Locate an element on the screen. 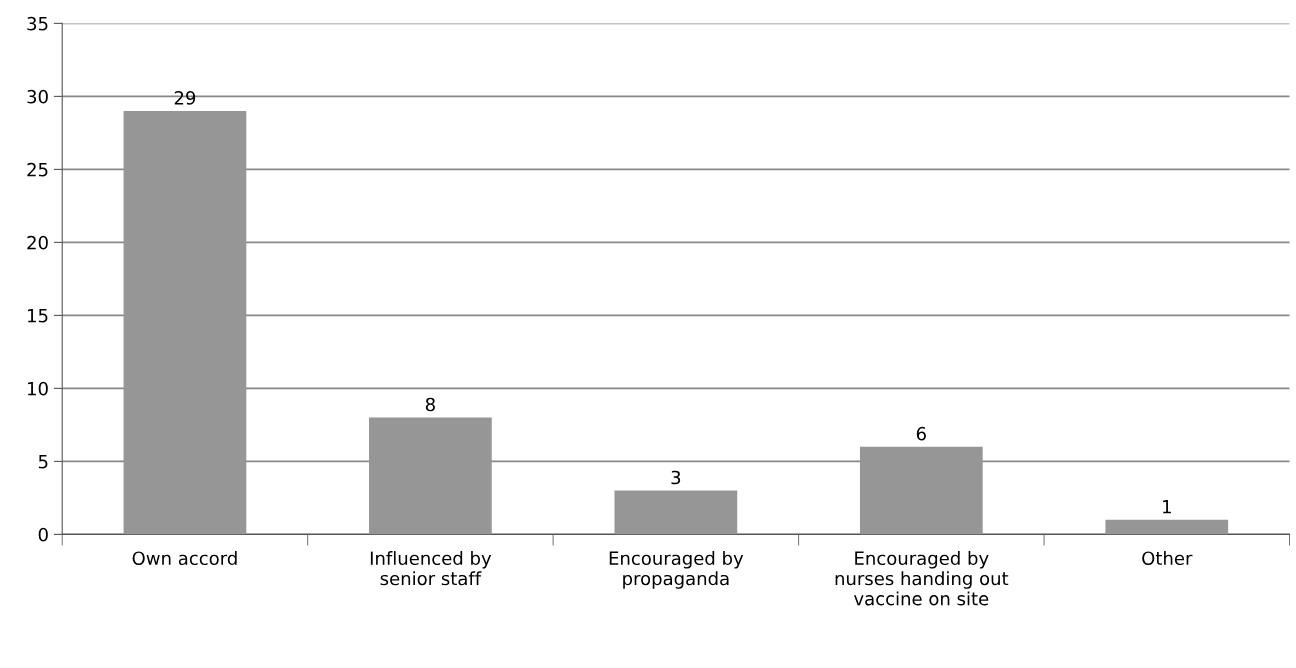  y-tick-label: 5 is located at coordinates (43, 462).